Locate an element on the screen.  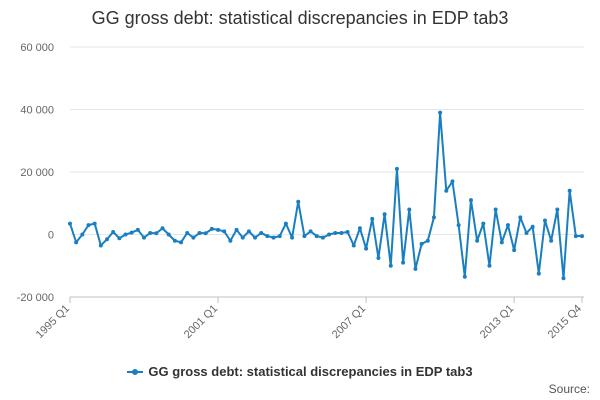
x-tick-label: 1995 Q1 is located at coordinates (53, 322).